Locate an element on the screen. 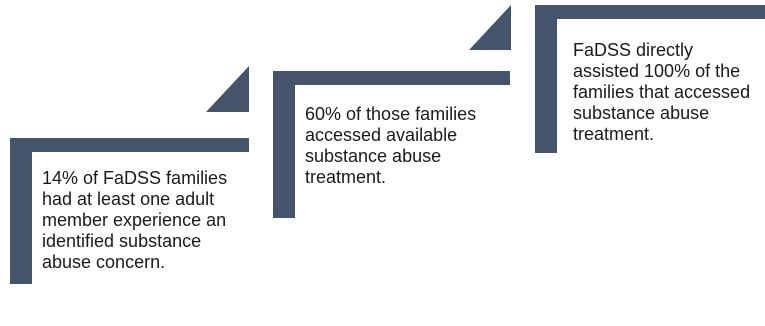  step-3-left-bar is located at coordinates (546, 79).